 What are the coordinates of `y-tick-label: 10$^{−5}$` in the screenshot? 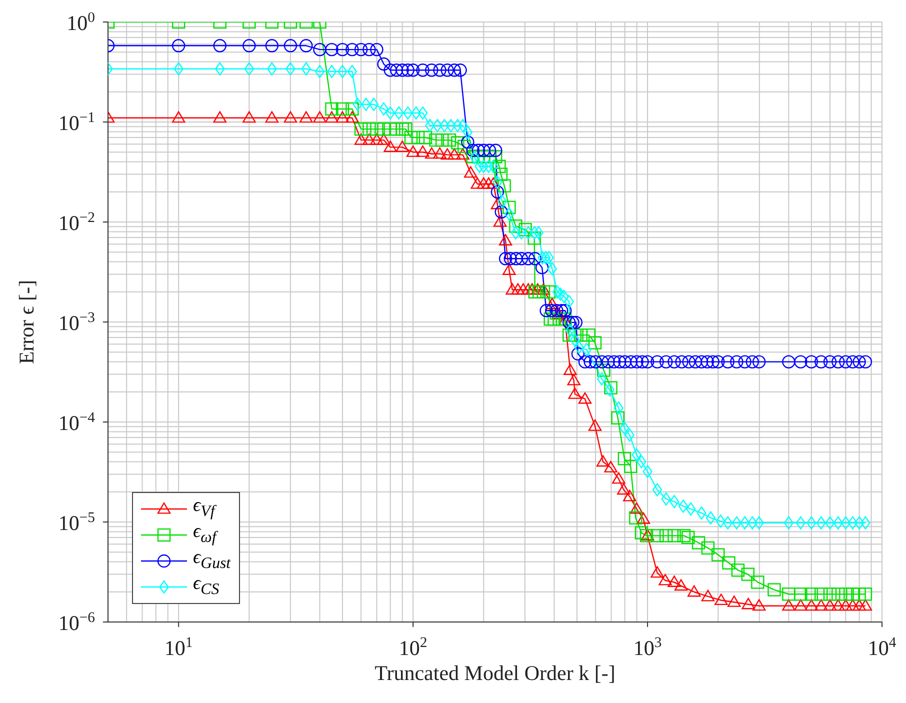 It's located at (76, 522).